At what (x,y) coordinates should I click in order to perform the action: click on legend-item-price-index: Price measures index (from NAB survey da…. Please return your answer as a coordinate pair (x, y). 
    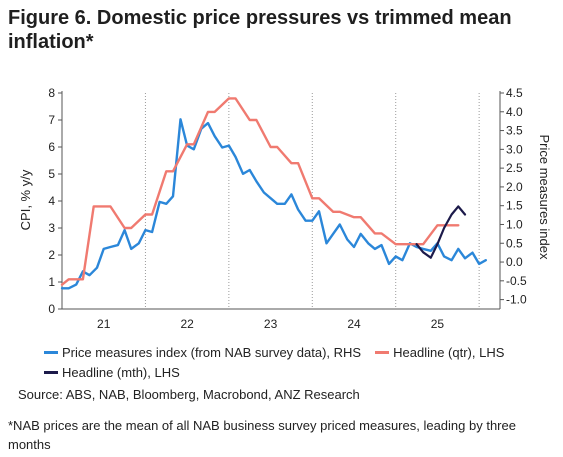
    Looking at the image, I should click on (202, 352).